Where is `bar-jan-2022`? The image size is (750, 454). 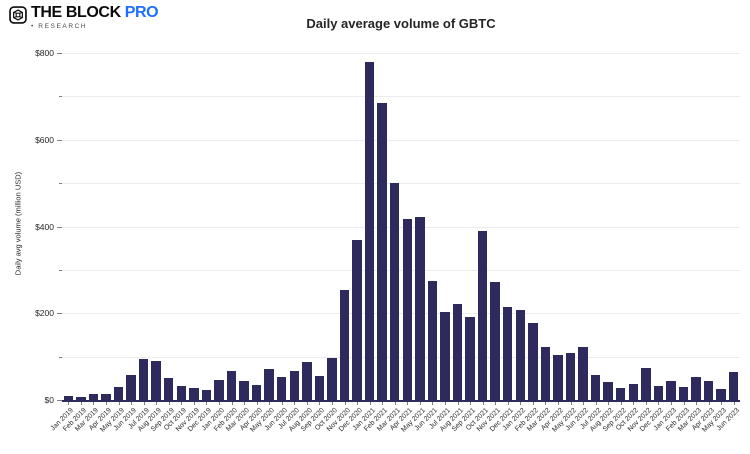 bar-jan-2022 is located at coordinates (520, 355).